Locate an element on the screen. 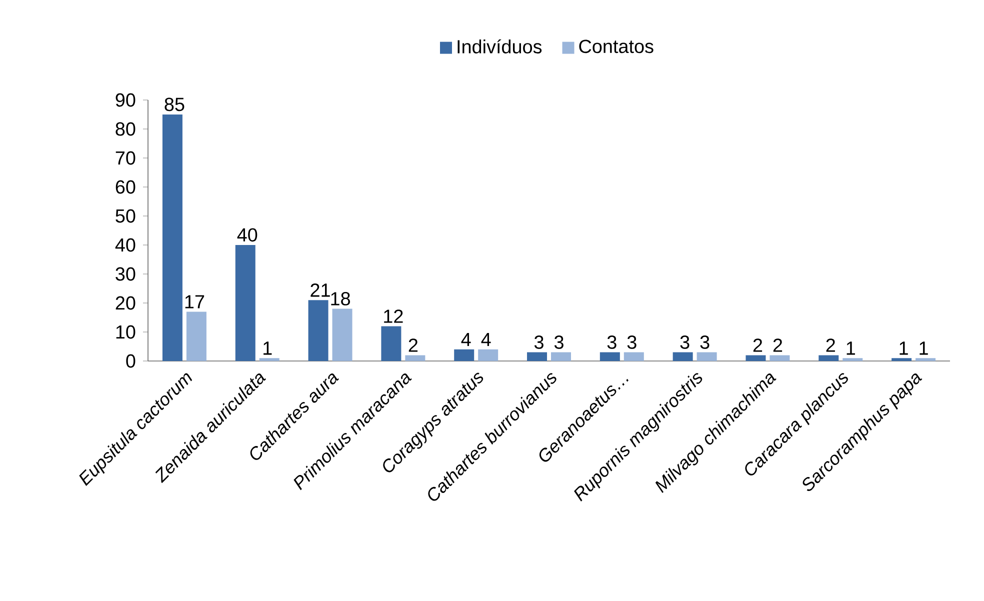 The height and width of the screenshot is (601, 984). data-label: 17 is located at coordinates (194, 301).